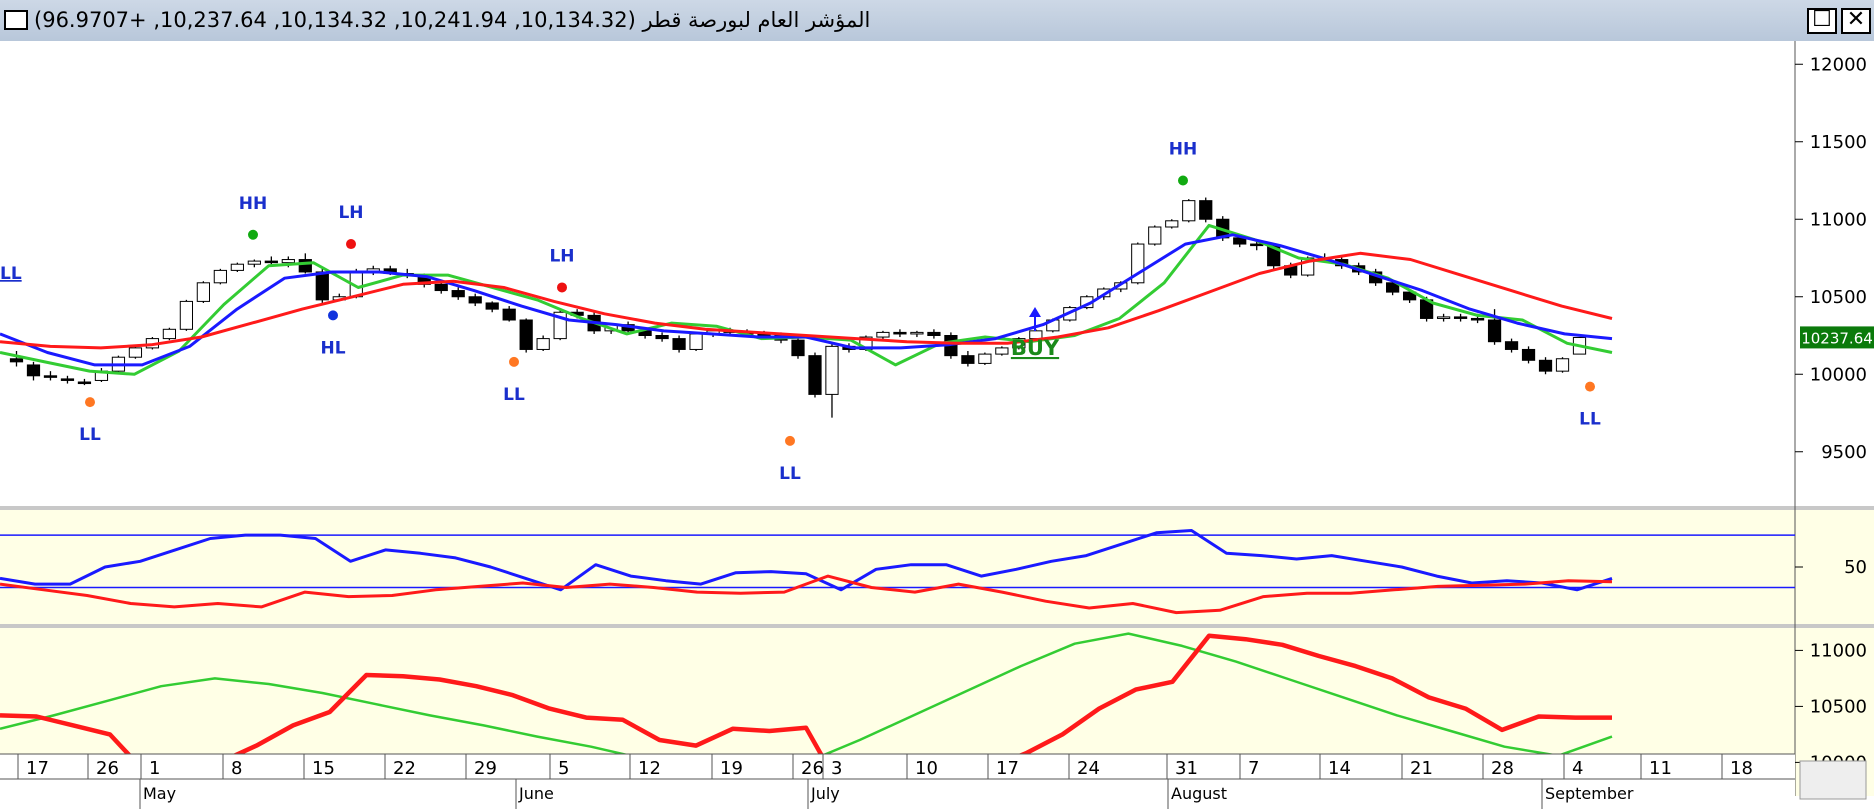  What do you see at coordinates (937, 567) in the screenshot?
I see `oscillator-pane-bg` at bounding box center [937, 567].